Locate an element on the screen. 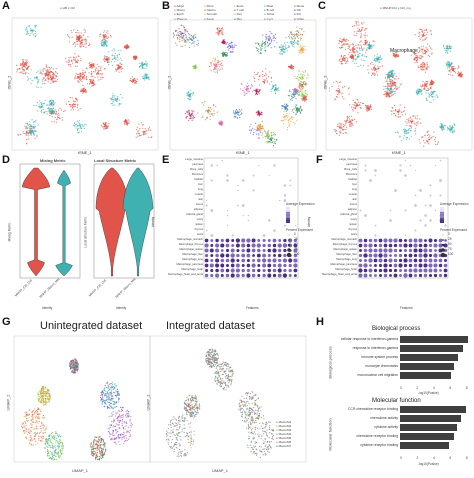 Image resolution: width=474 pixels, height=478 pixels. legend-b-item: ● Epith is located at coordinates (179, 14).